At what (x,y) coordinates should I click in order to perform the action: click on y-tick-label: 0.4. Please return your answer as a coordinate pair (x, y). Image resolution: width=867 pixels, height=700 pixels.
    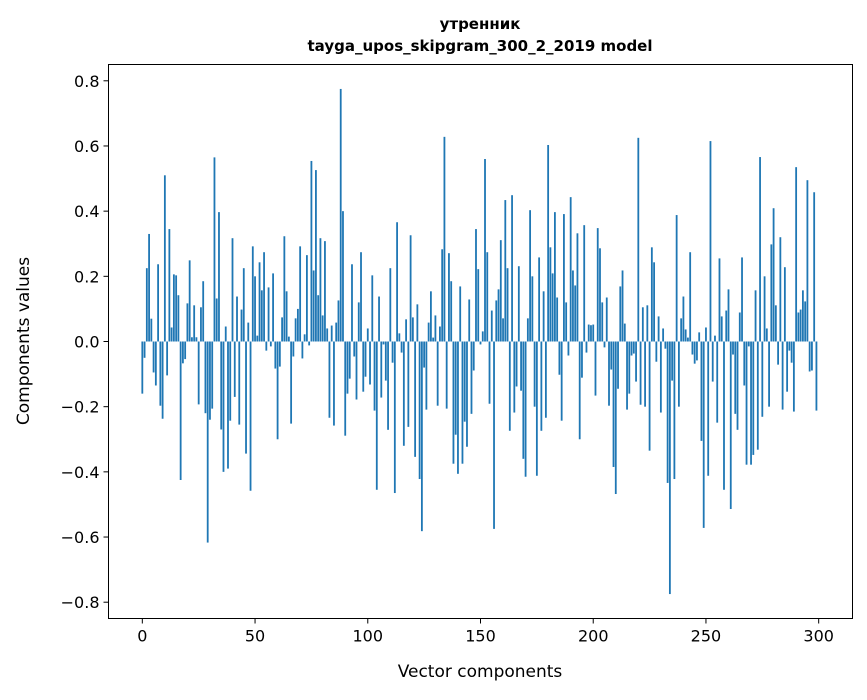
    Looking at the image, I should click on (86, 211).